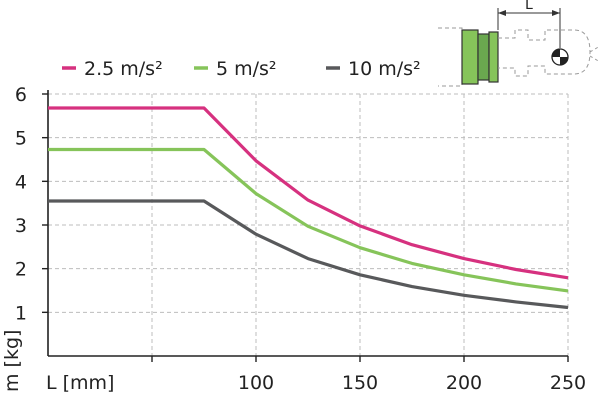 The height and width of the screenshot is (401, 600). What do you see at coordinates (21, 313) in the screenshot?
I see `y-tick-label: 1` at bounding box center [21, 313].